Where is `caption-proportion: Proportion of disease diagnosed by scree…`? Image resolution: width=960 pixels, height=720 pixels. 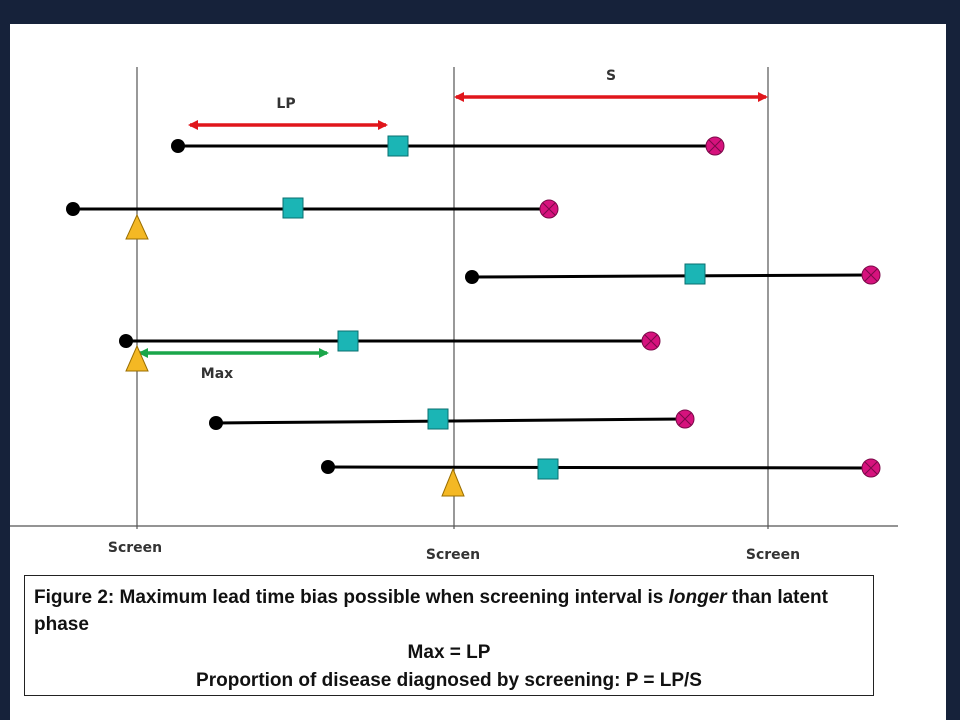
caption-proportion: Proportion of disease diagnosed by scree… is located at coordinates (449, 680).